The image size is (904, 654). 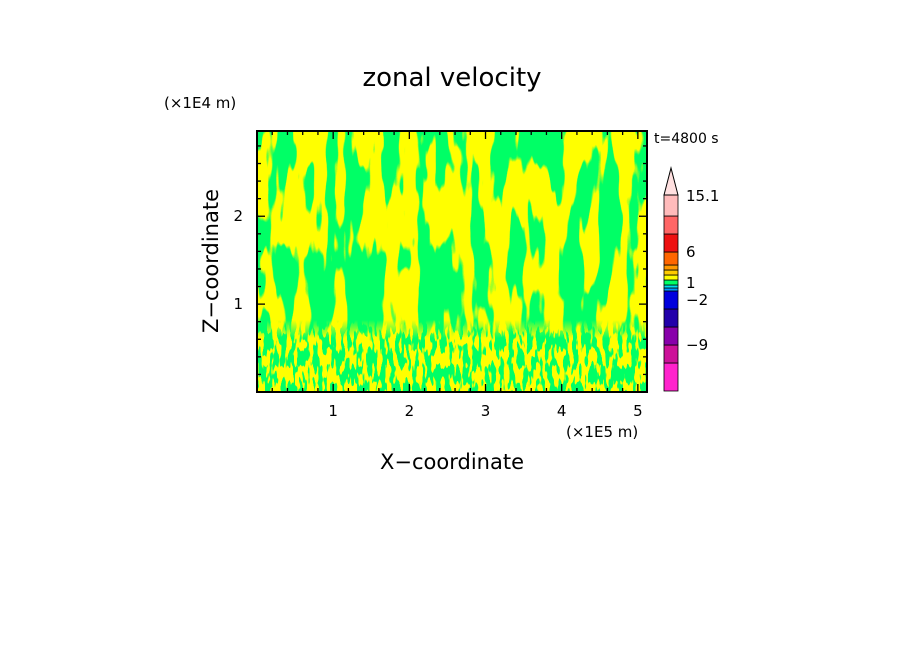 What do you see at coordinates (437, 313) in the screenshot?
I see `tick-labels: 1 2 3 4 5 1 2` at bounding box center [437, 313].